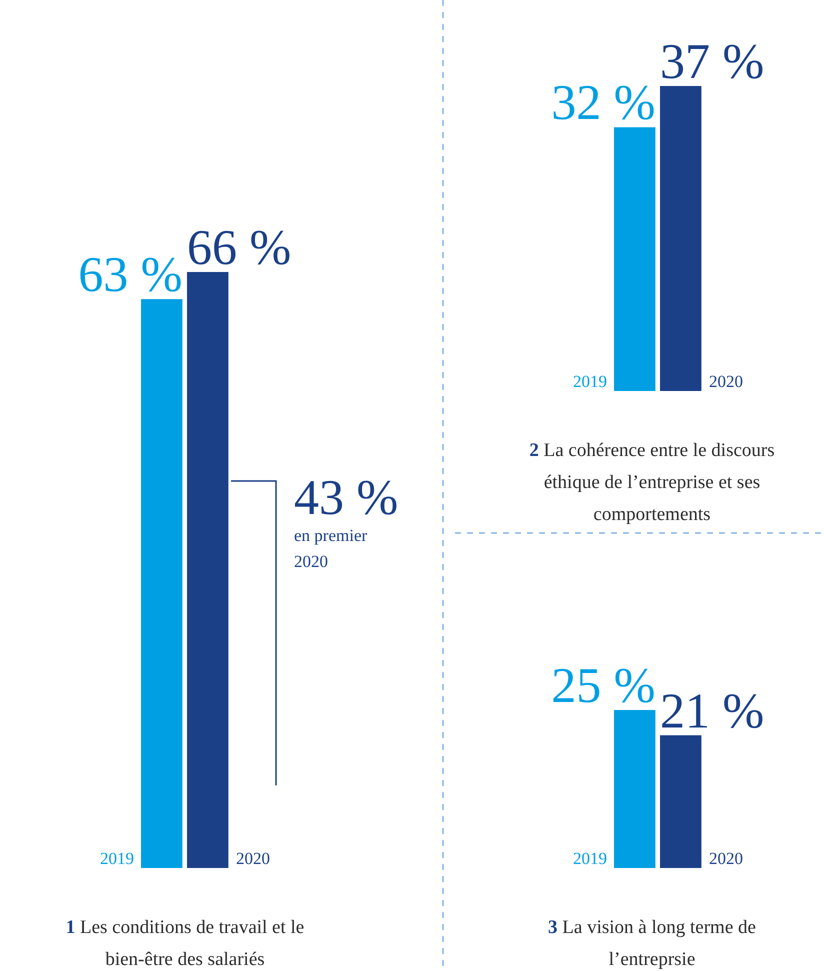  What do you see at coordinates (239, 247) in the screenshot?
I see `data-label: 66 %` at bounding box center [239, 247].